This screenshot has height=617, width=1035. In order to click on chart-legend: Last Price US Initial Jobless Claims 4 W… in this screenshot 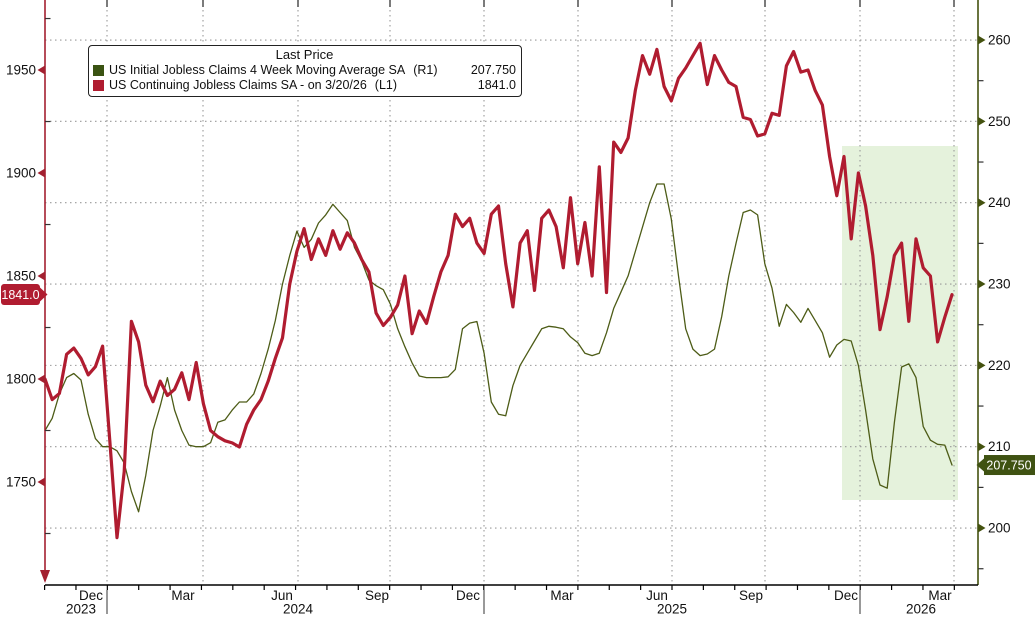, I will do `click(305, 71)`.